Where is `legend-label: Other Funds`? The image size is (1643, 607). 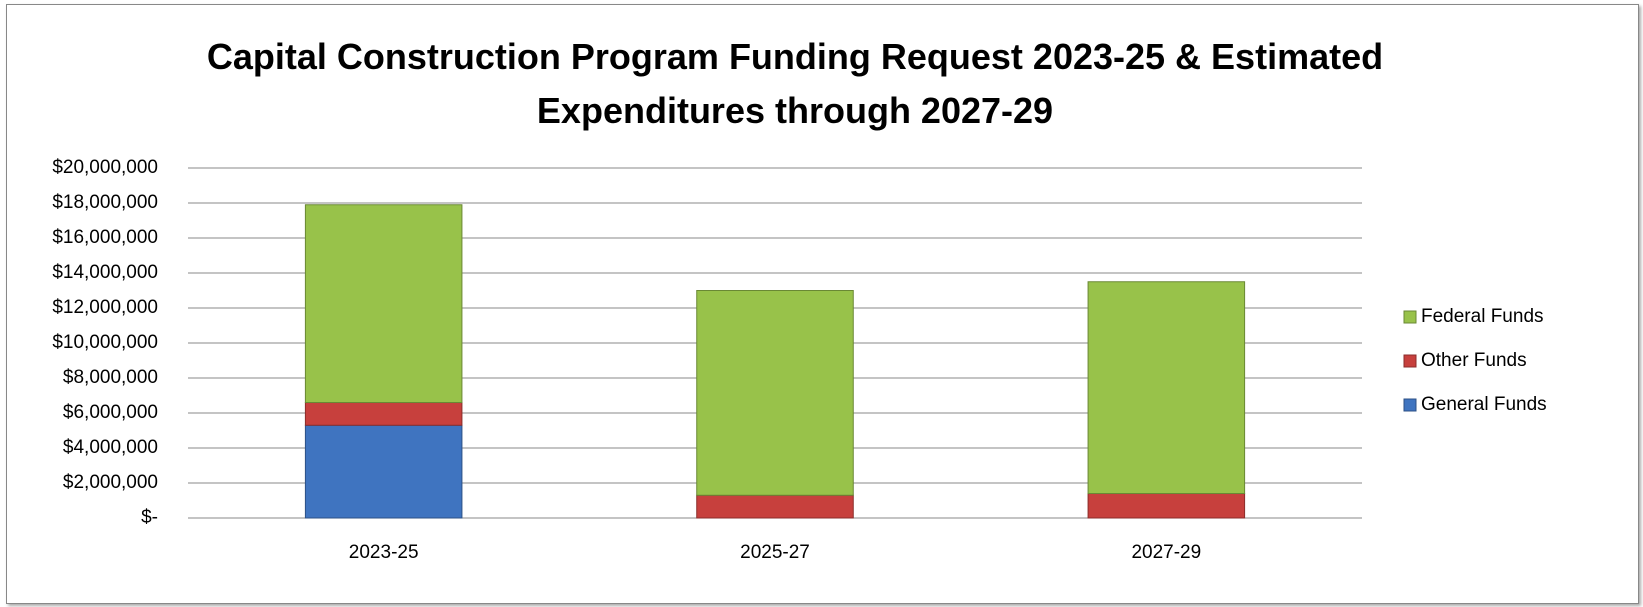
legend-label: Other Funds is located at coordinates (1474, 360).